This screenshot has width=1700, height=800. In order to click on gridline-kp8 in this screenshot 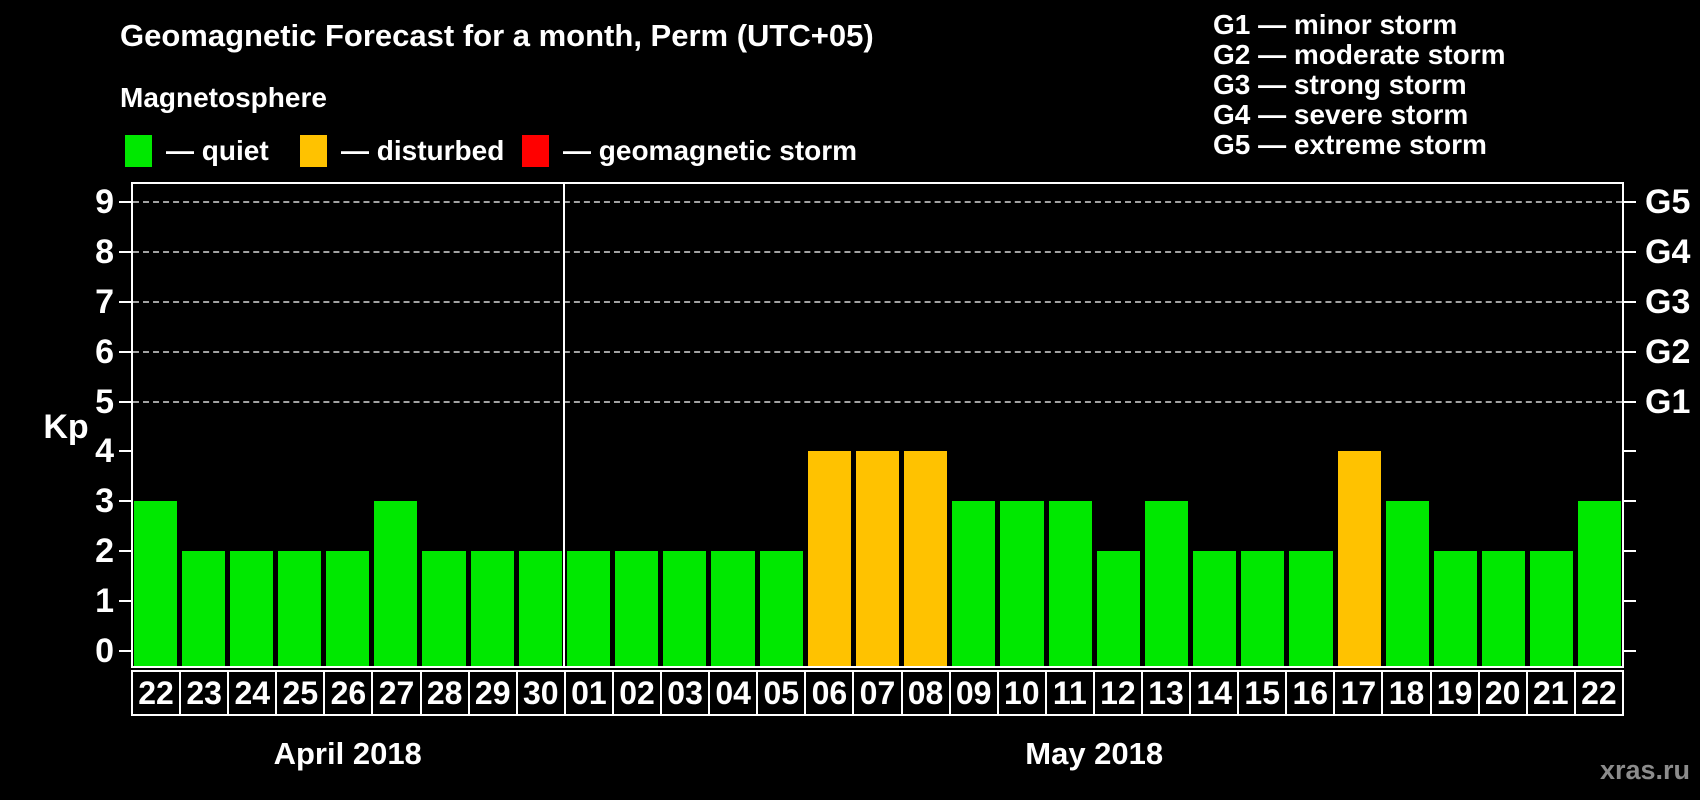, I will do `click(877, 251)`.